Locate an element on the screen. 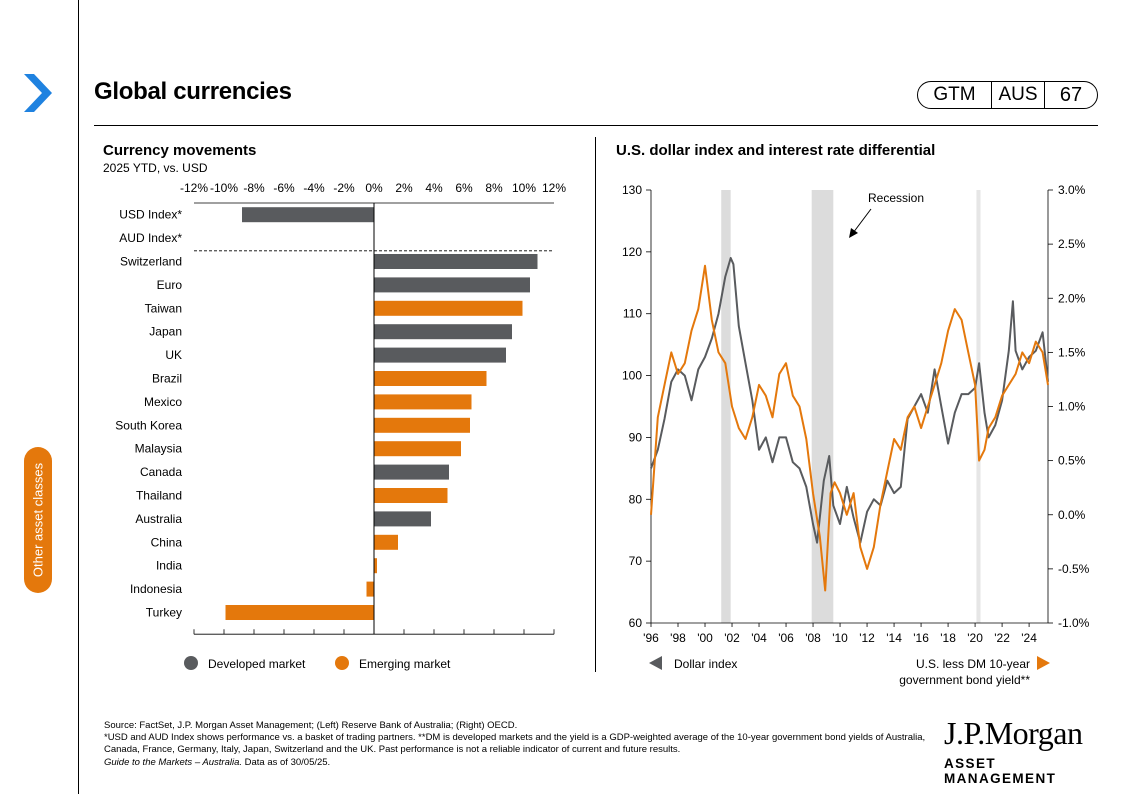  x-tick-label: -12% is located at coordinates (194, 188).